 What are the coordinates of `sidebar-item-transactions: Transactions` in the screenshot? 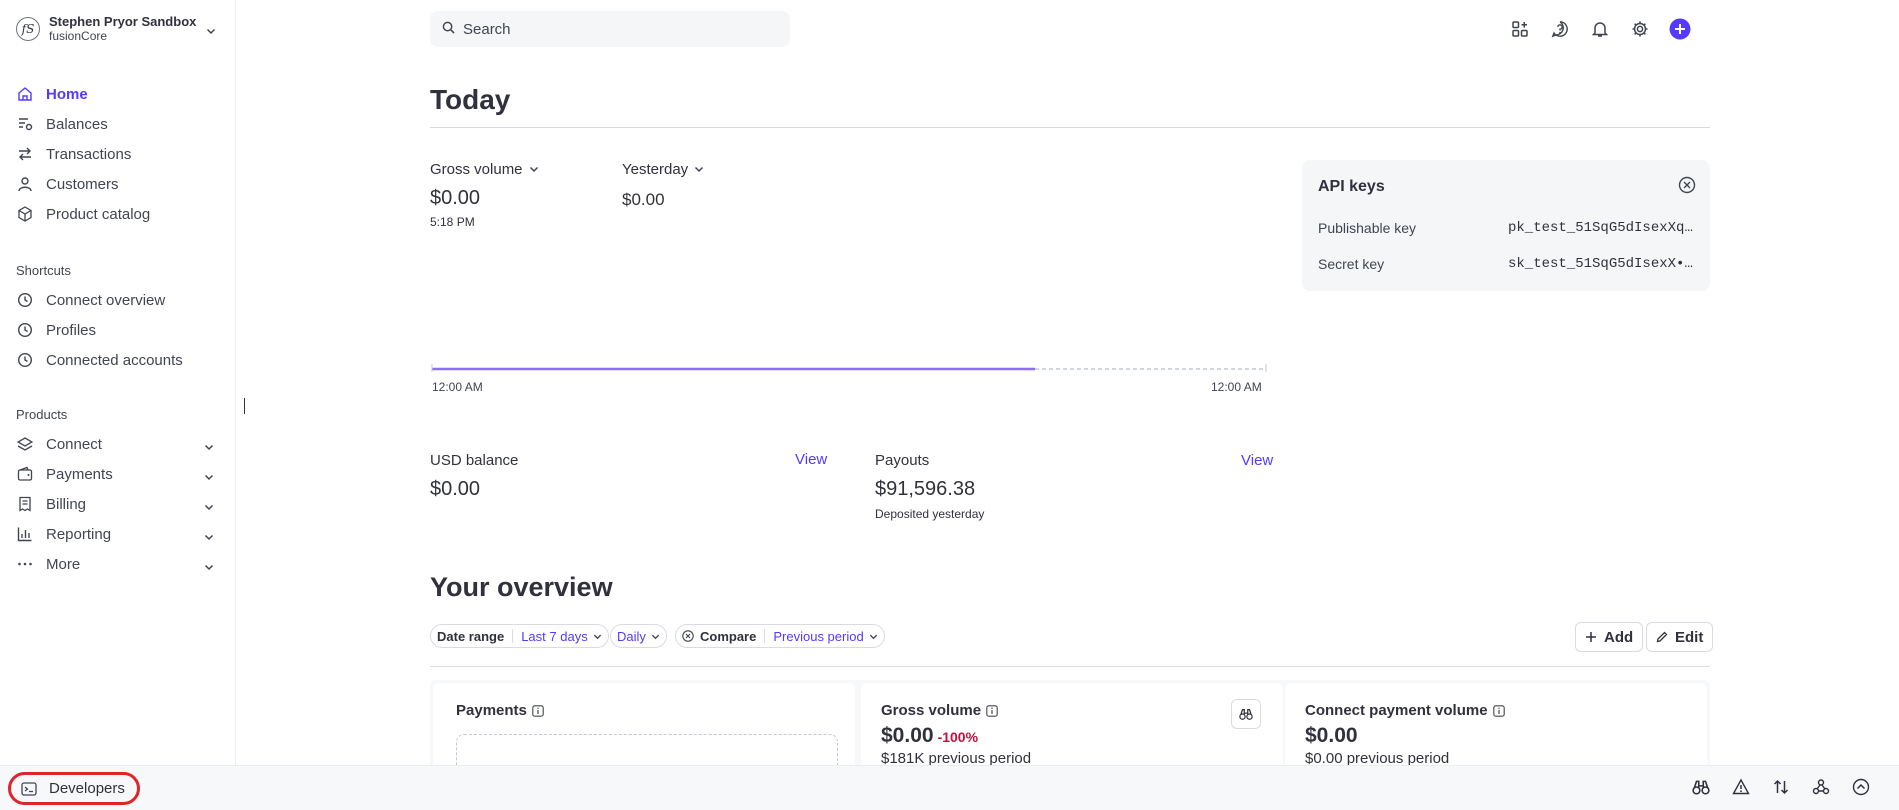 It's located at (118, 154).